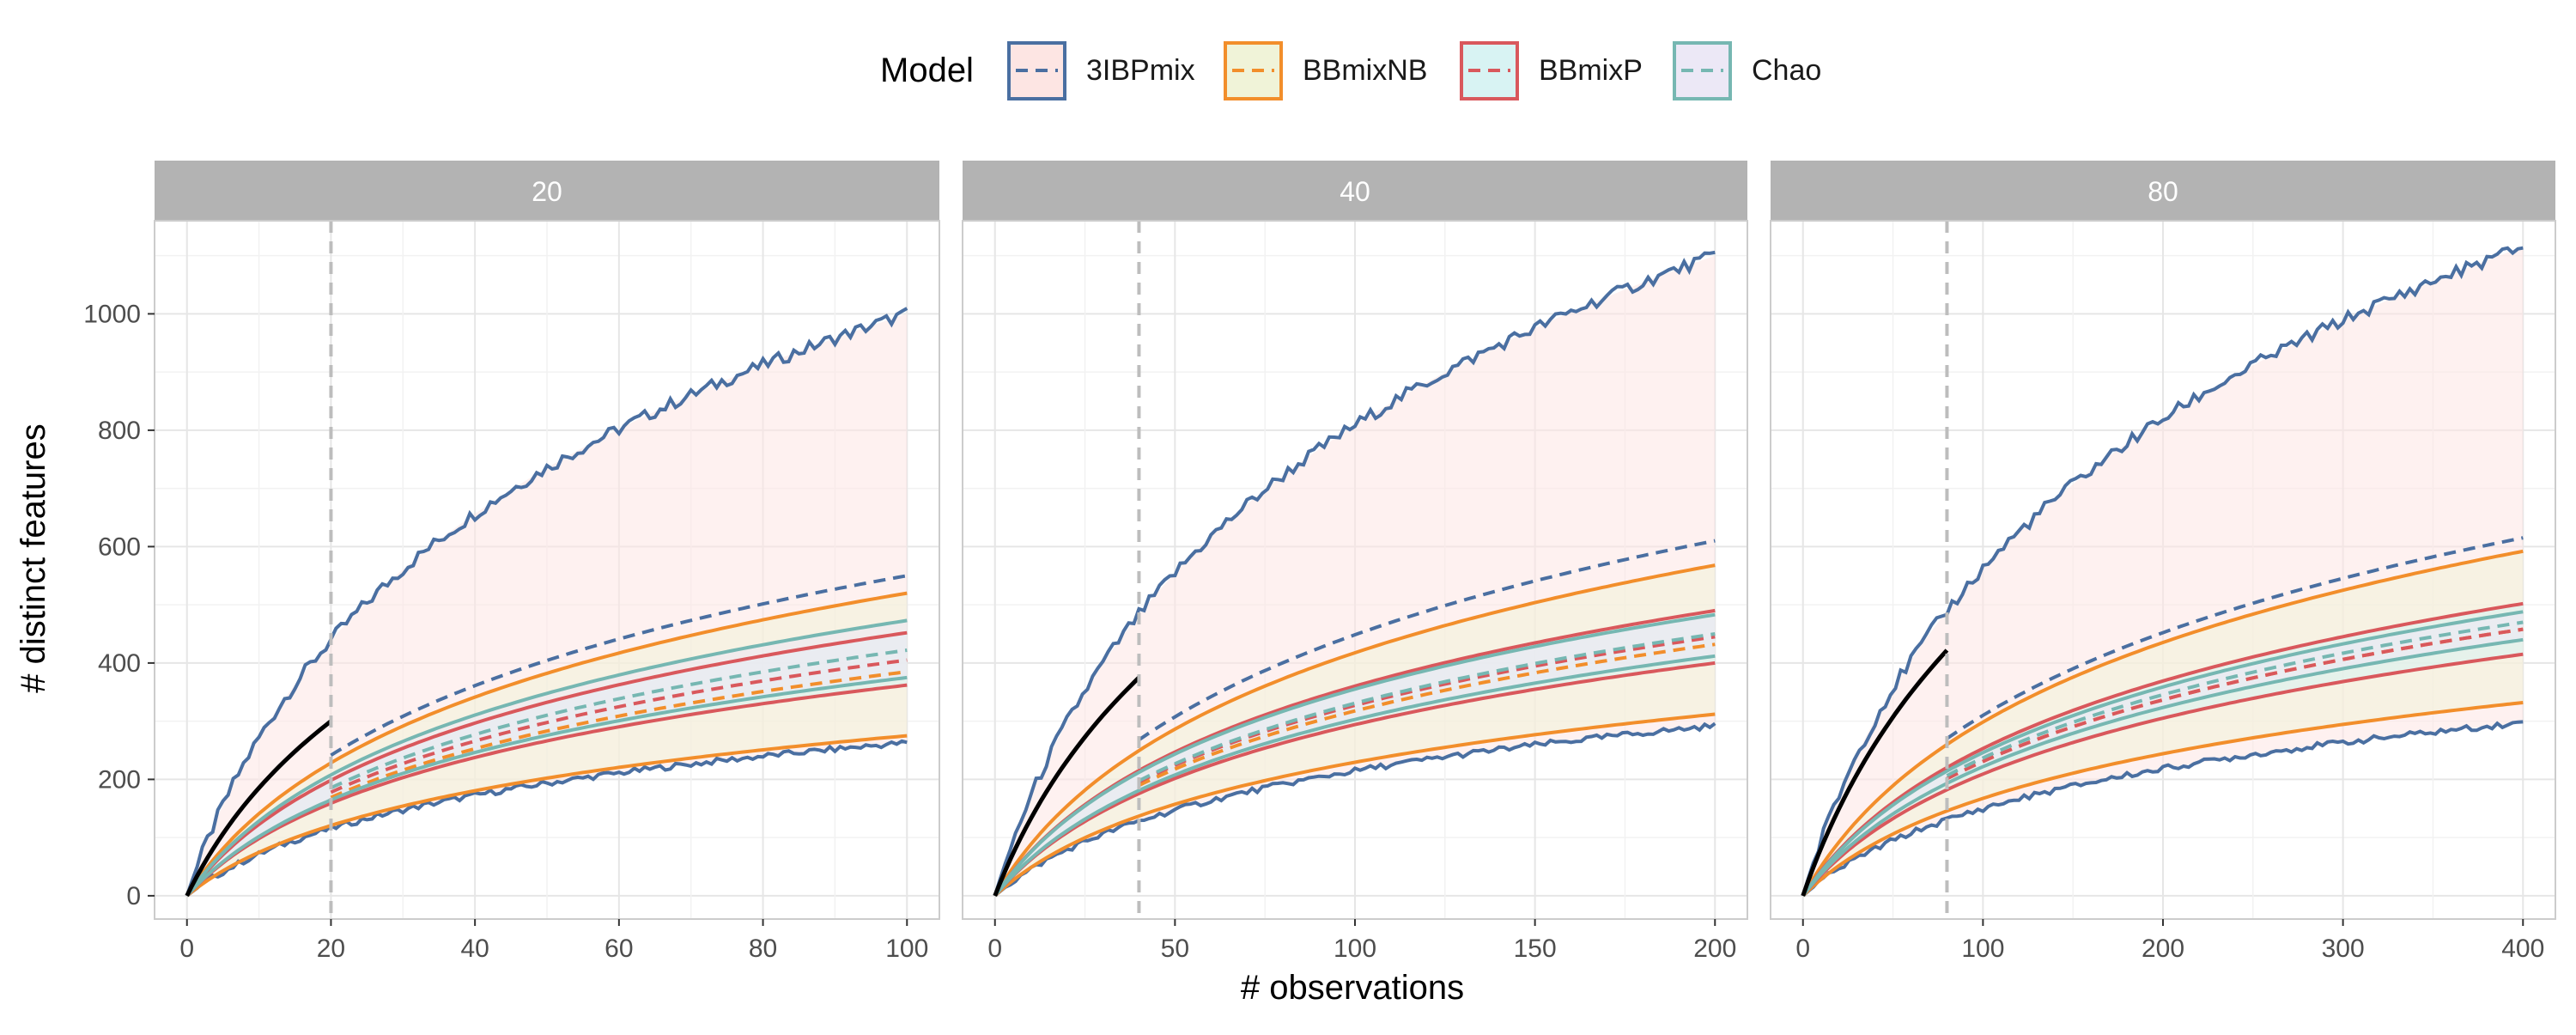 This screenshot has height=1035, width=2576. I want to click on y-tick-label: 200, so click(119, 779).